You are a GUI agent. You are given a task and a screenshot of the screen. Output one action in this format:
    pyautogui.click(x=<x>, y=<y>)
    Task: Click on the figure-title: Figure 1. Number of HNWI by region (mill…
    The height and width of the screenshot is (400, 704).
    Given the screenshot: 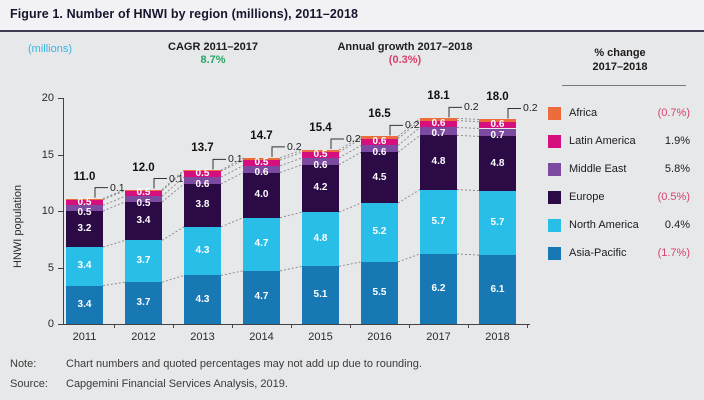 What is the action you would take?
    pyautogui.click(x=184, y=14)
    